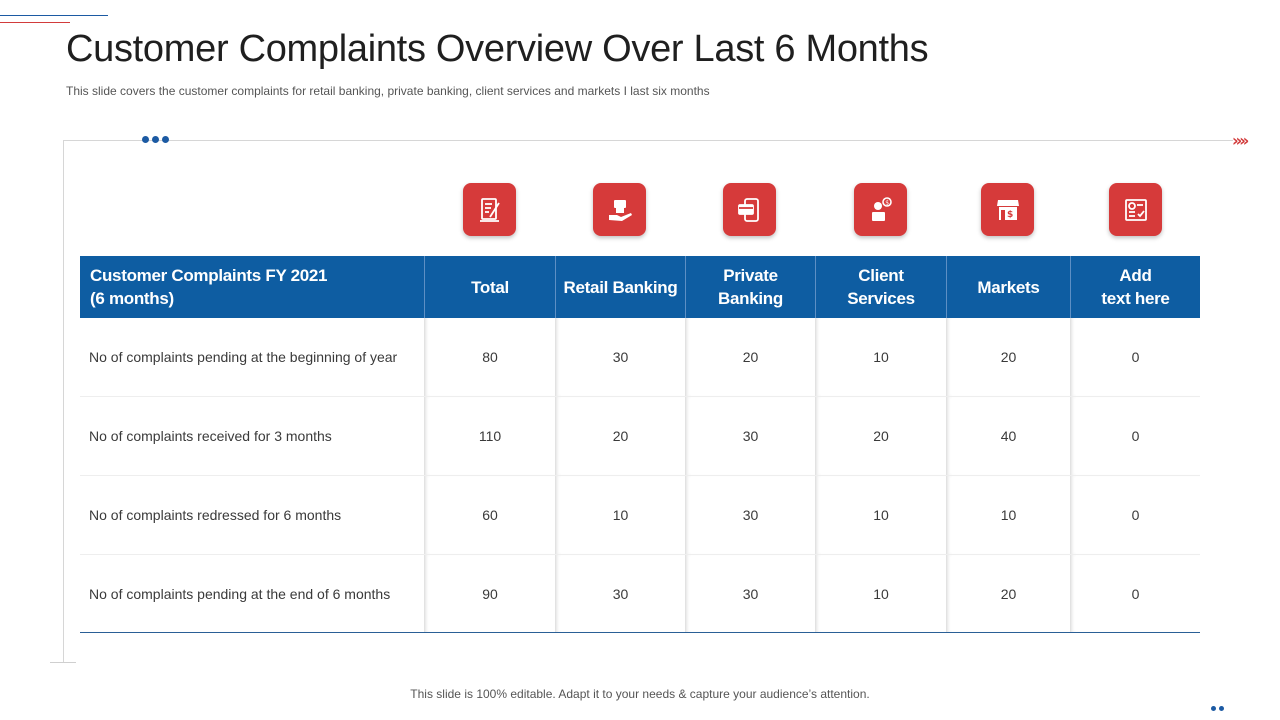 The width and height of the screenshot is (1280, 720). Describe the element at coordinates (1135, 209) in the screenshot. I see `report-check-icon` at that location.